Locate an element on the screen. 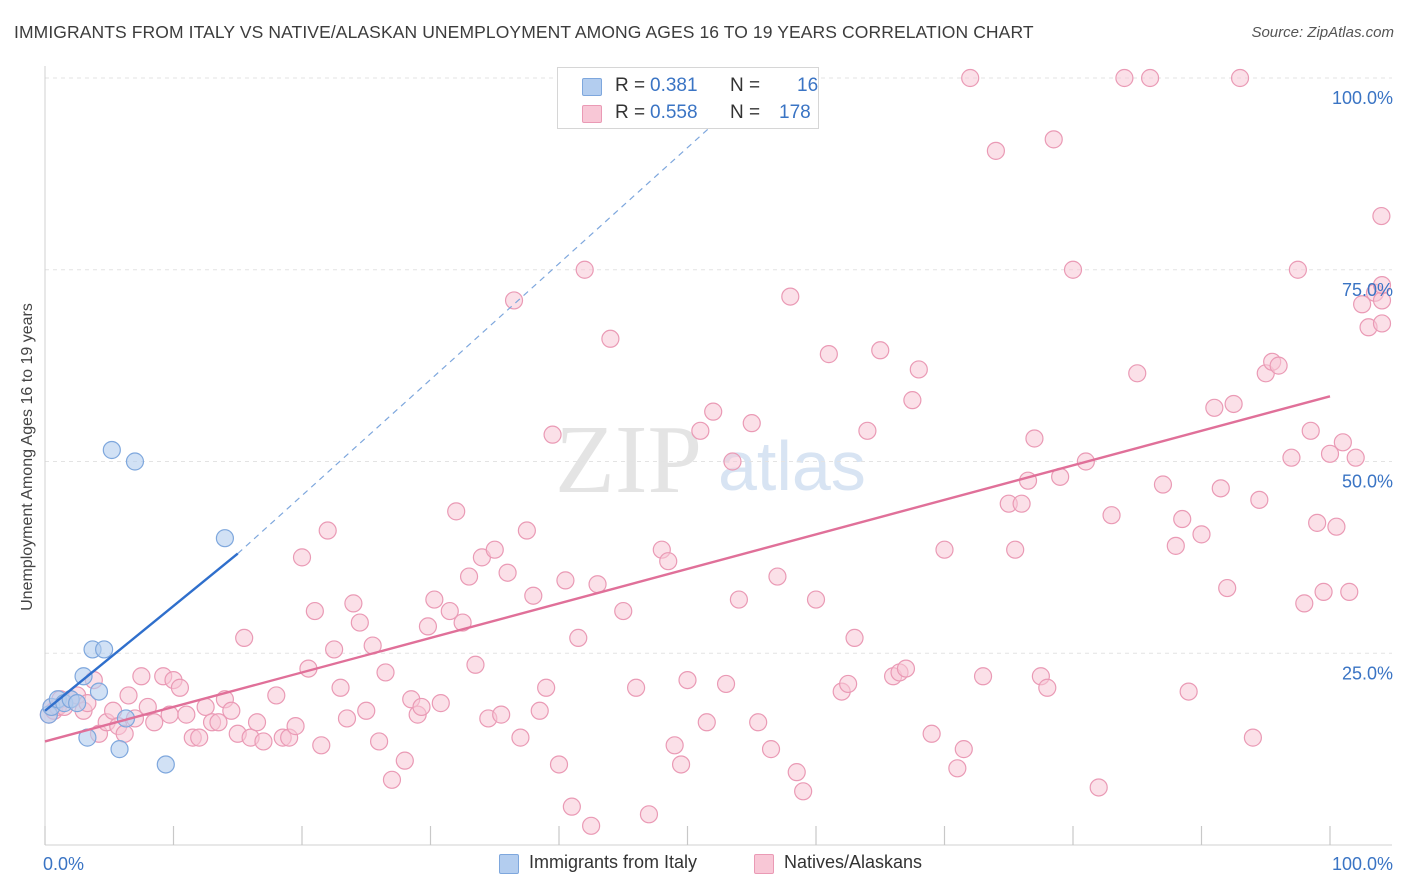 The width and height of the screenshot is (1406, 892). x-tick-label: 100.0% is located at coordinates (1362, 864).